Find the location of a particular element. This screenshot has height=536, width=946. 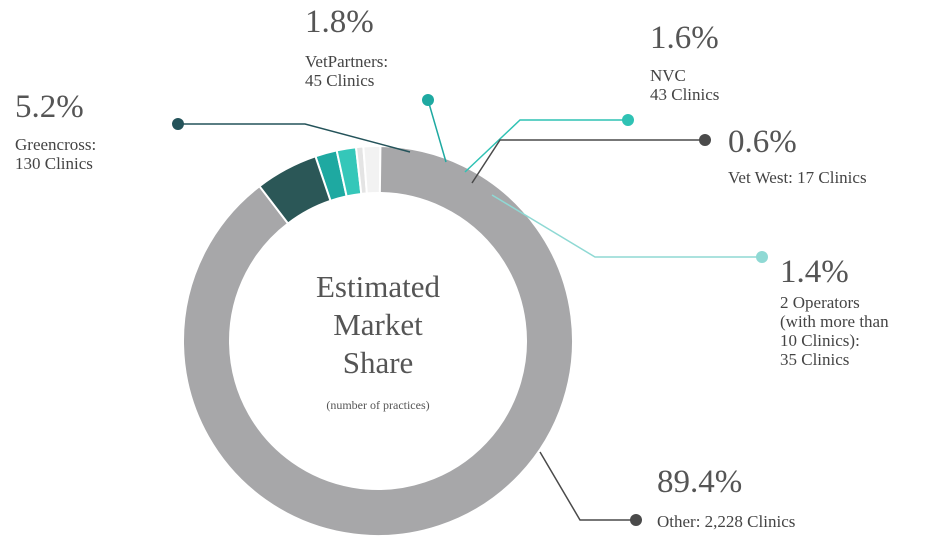

category-label: VetPartners: 45 Clinics is located at coordinates (347, 71).